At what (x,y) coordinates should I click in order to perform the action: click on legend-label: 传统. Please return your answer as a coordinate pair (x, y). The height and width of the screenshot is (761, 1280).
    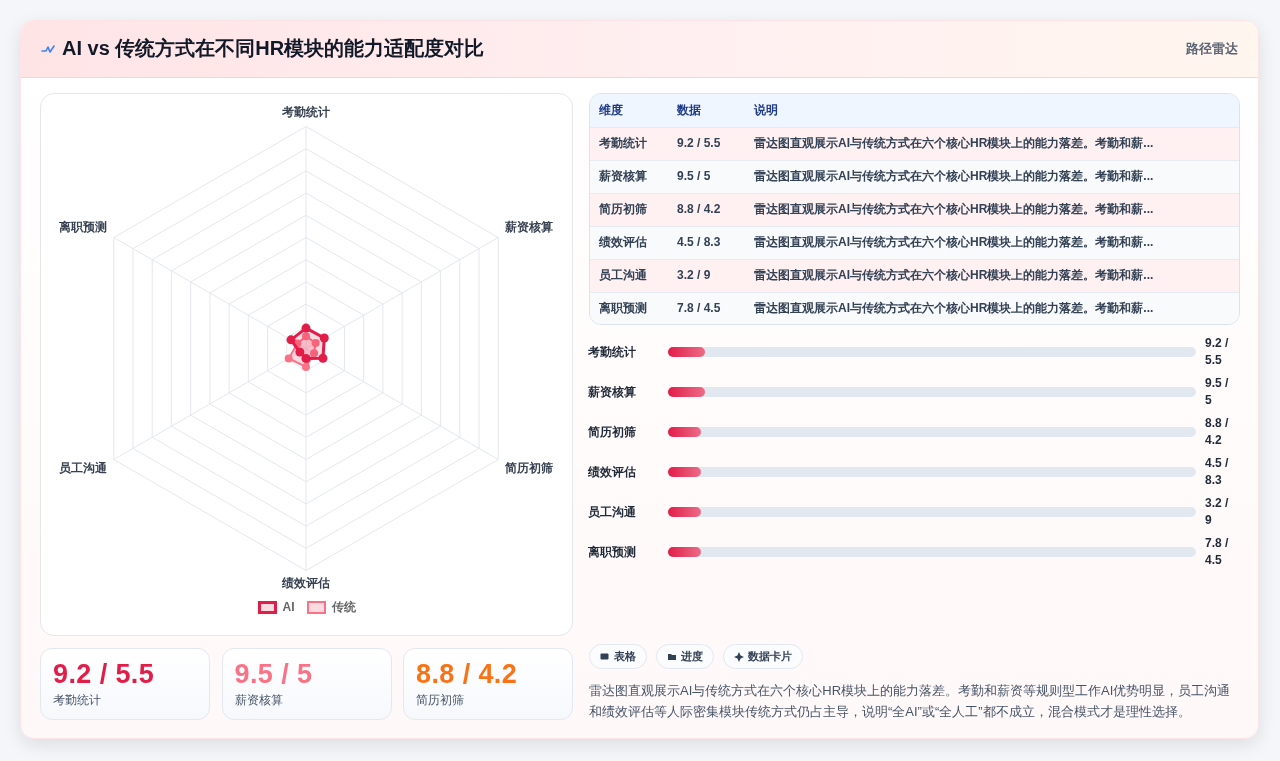
    Looking at the image, I should click on (343, 607).